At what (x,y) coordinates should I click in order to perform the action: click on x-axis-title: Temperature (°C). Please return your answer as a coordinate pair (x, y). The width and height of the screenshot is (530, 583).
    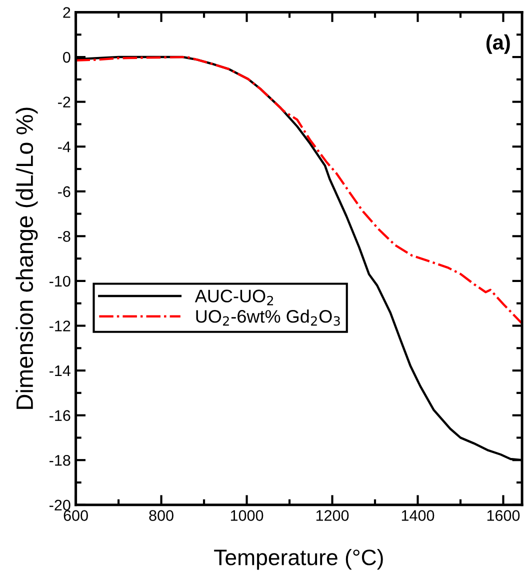
    Looking at the image, I should click on (298, 559).